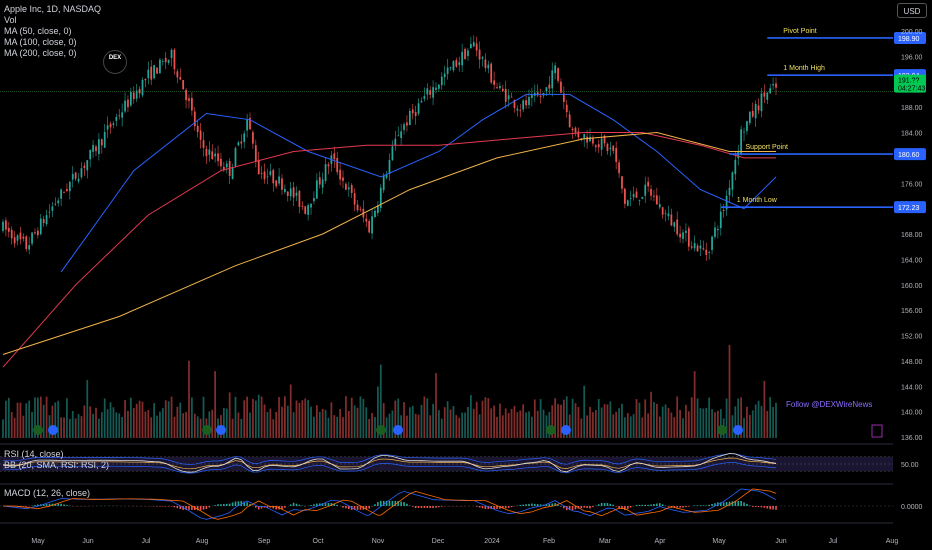  Describe the element at coordinates (912, 10) in the screenshot. I see `currency-button: USD` at that location.